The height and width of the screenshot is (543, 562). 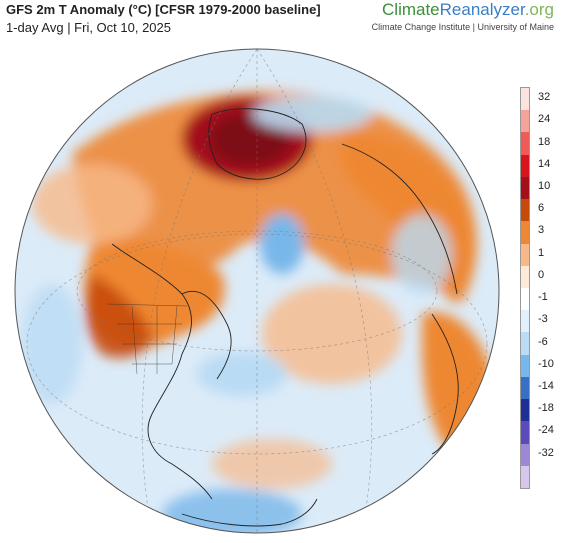 I want to click on cool-region-south-america, so click(x=232, y=511).